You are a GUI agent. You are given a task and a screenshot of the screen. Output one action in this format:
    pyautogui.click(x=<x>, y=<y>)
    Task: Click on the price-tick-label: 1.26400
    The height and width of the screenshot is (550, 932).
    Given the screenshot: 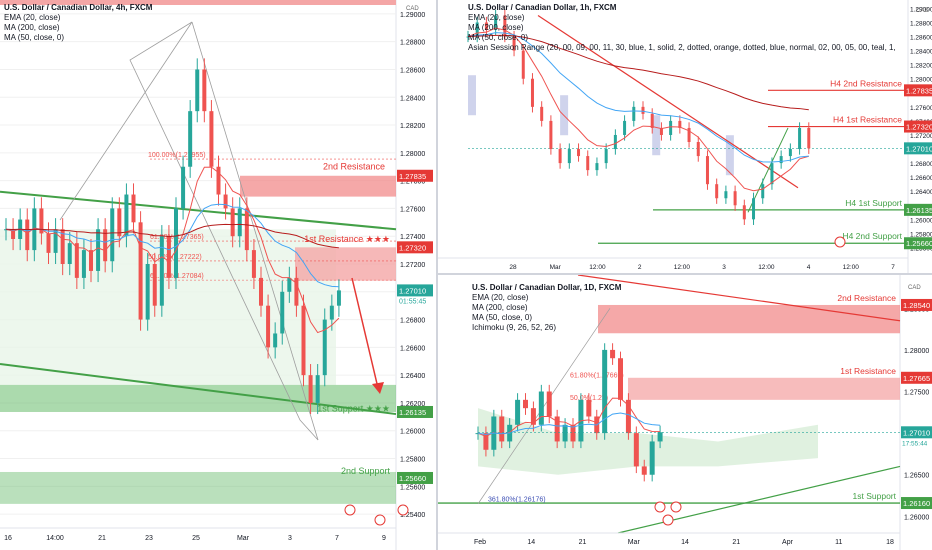 What is the action you would take?
    pyautogui.click(x=921, y=192)
    